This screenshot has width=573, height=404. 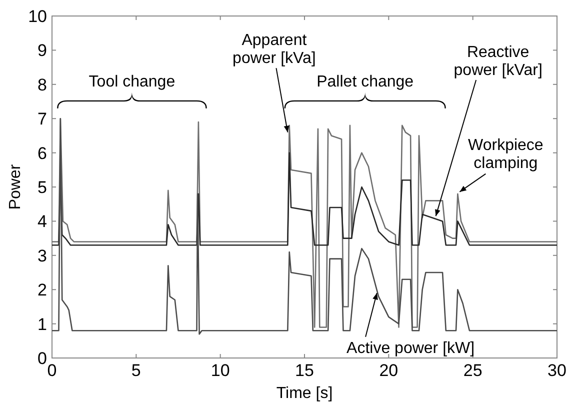 I want to click on annotation: Tool change, so click(x=132, y=81).